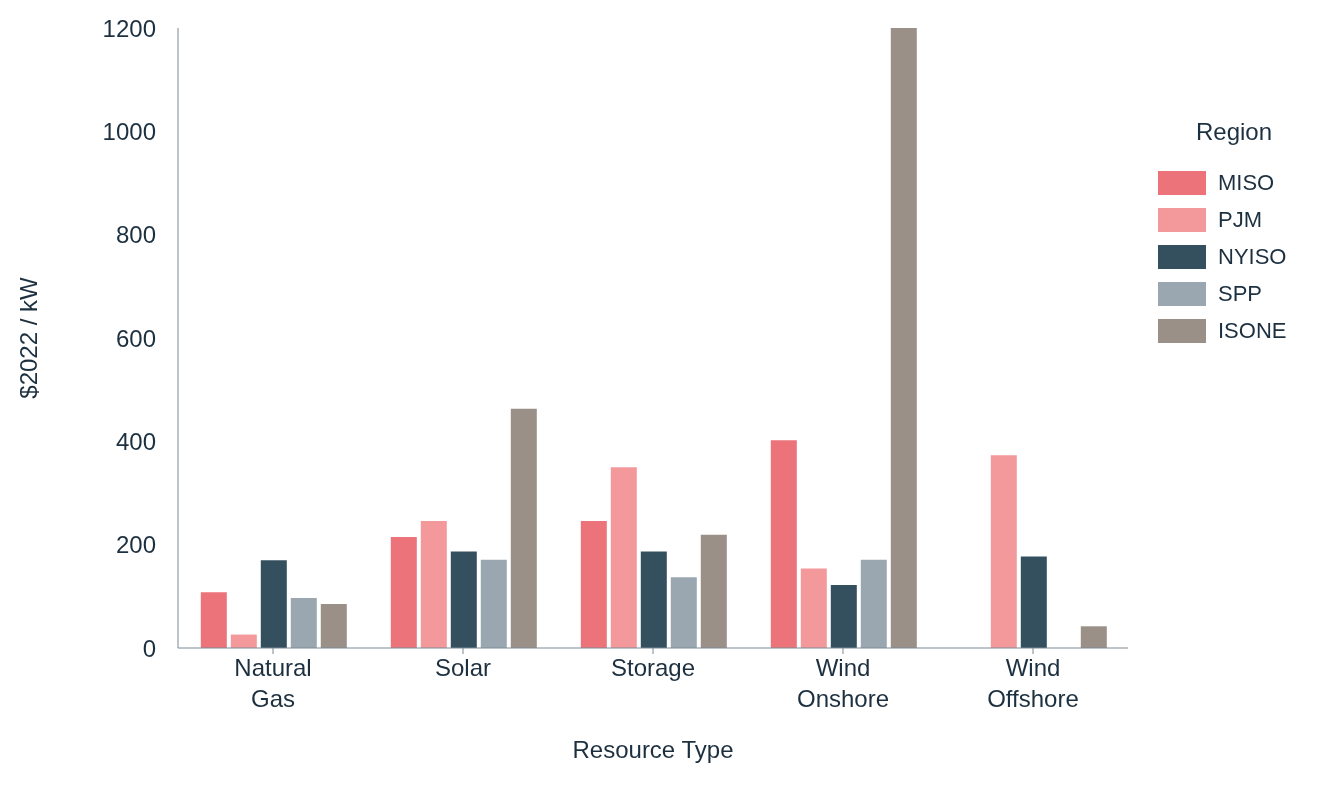 This screenshot has width=1317, height=785. Describe the element at coordinates (273, 683) in the screenshot. I see `x-tick-label: Natural Gas` at that location.